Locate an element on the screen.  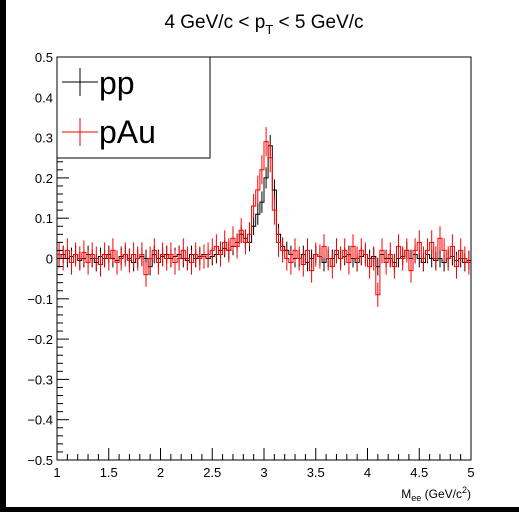
x-axis-label-sup: 2 is located at coordinates (464, 490).